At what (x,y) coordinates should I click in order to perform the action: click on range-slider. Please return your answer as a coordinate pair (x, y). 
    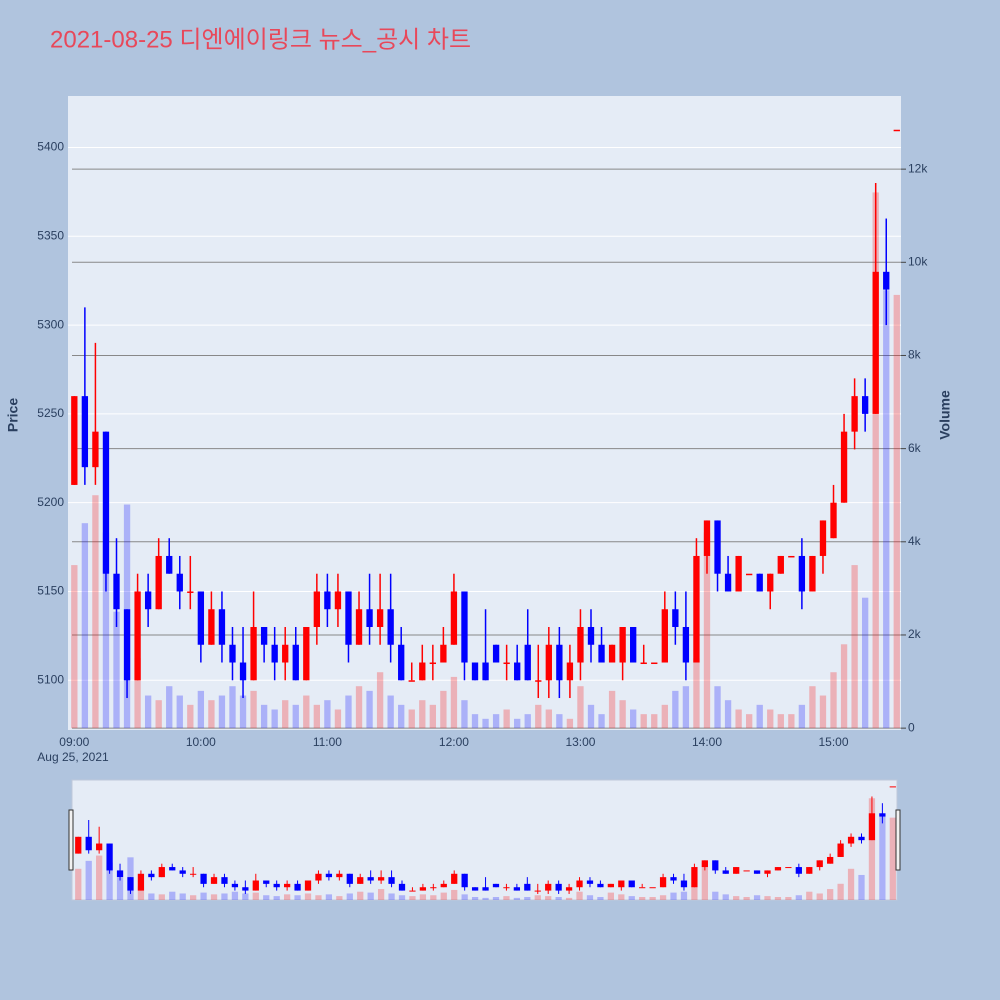
    Looking at the image, I should click on (484, 840).